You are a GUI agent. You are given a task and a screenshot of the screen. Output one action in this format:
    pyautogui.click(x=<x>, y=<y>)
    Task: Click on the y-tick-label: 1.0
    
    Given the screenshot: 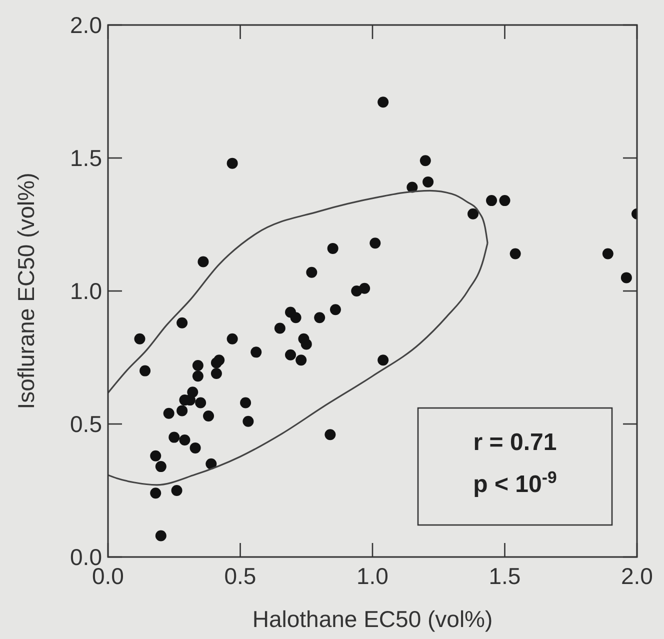 What is the action you would take?
    pyautogui.click(x=86, y=291)
    